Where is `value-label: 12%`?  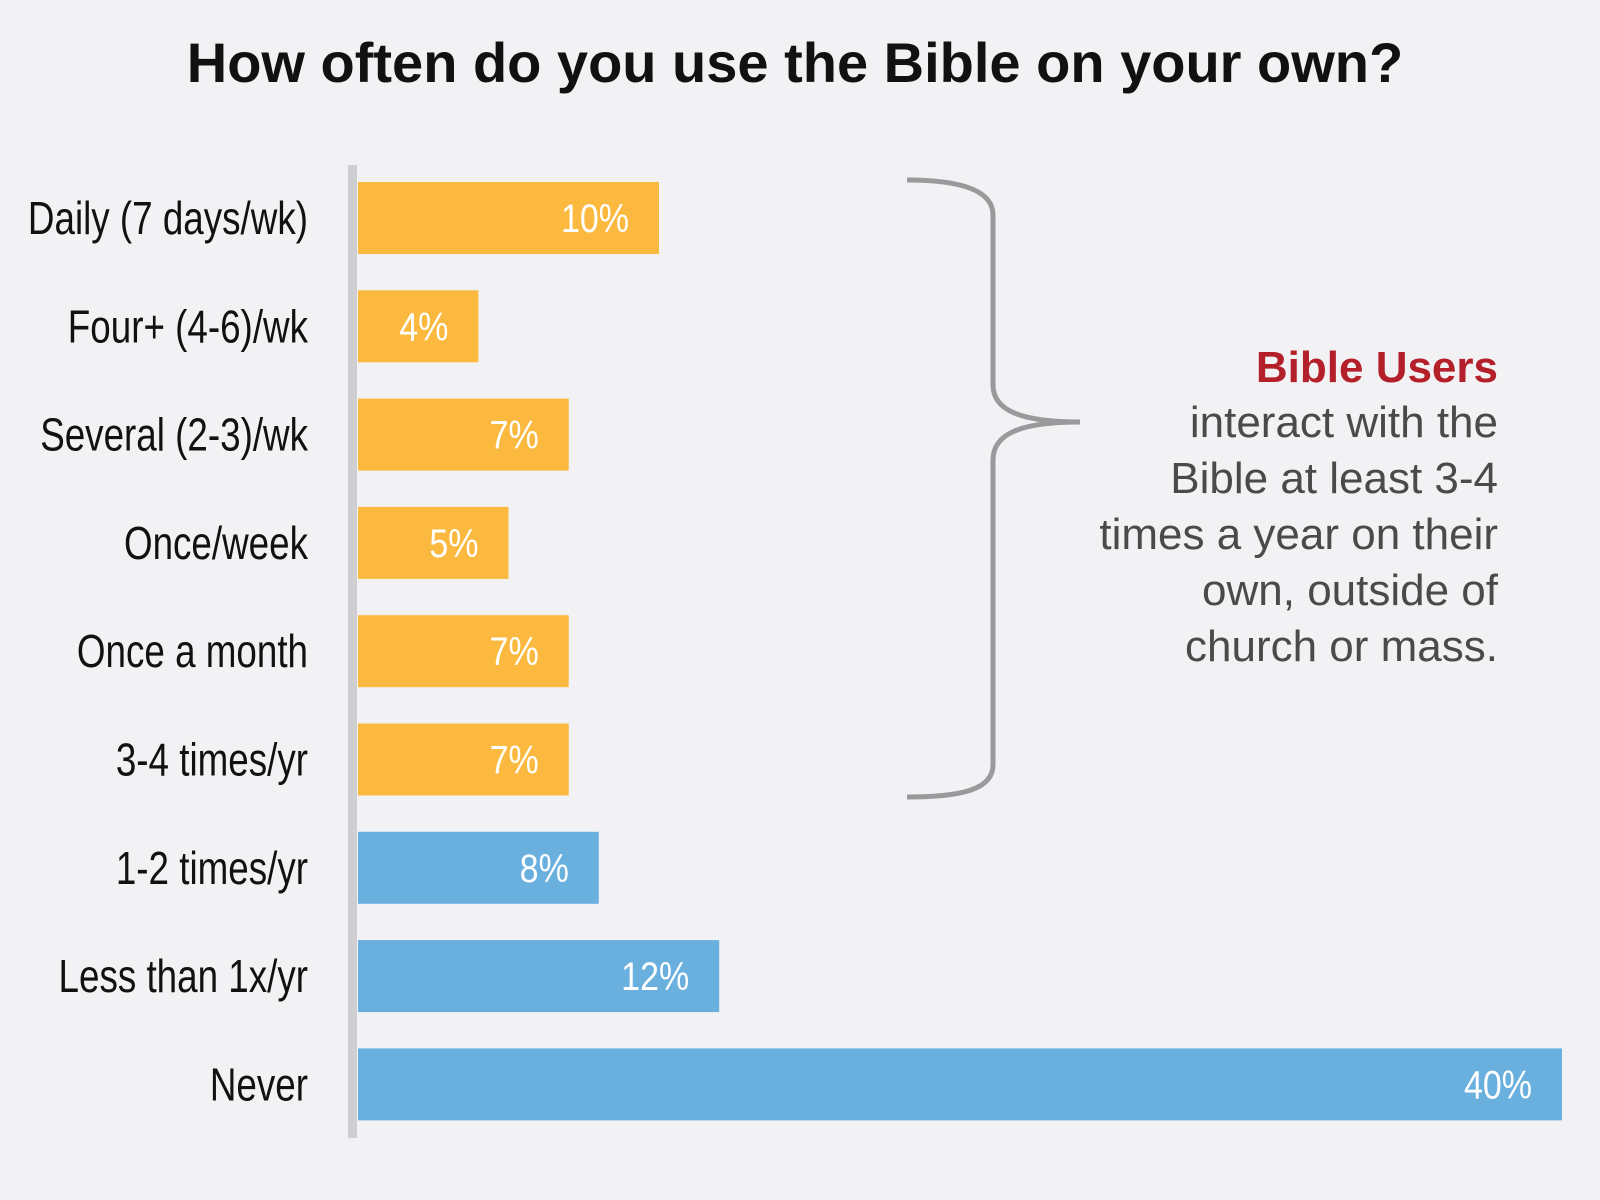 value-label: 12% is located at coordinates (655, 975).